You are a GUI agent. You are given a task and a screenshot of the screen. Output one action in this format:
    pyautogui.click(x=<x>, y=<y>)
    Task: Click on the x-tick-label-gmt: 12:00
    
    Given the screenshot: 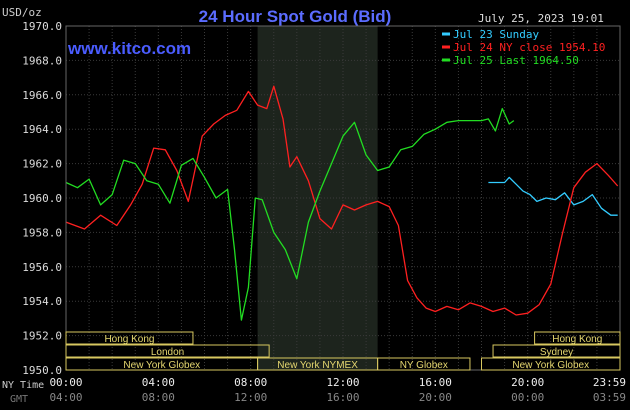 What is the action you would take?
    pyautogui.click(x=250, y=397)
    